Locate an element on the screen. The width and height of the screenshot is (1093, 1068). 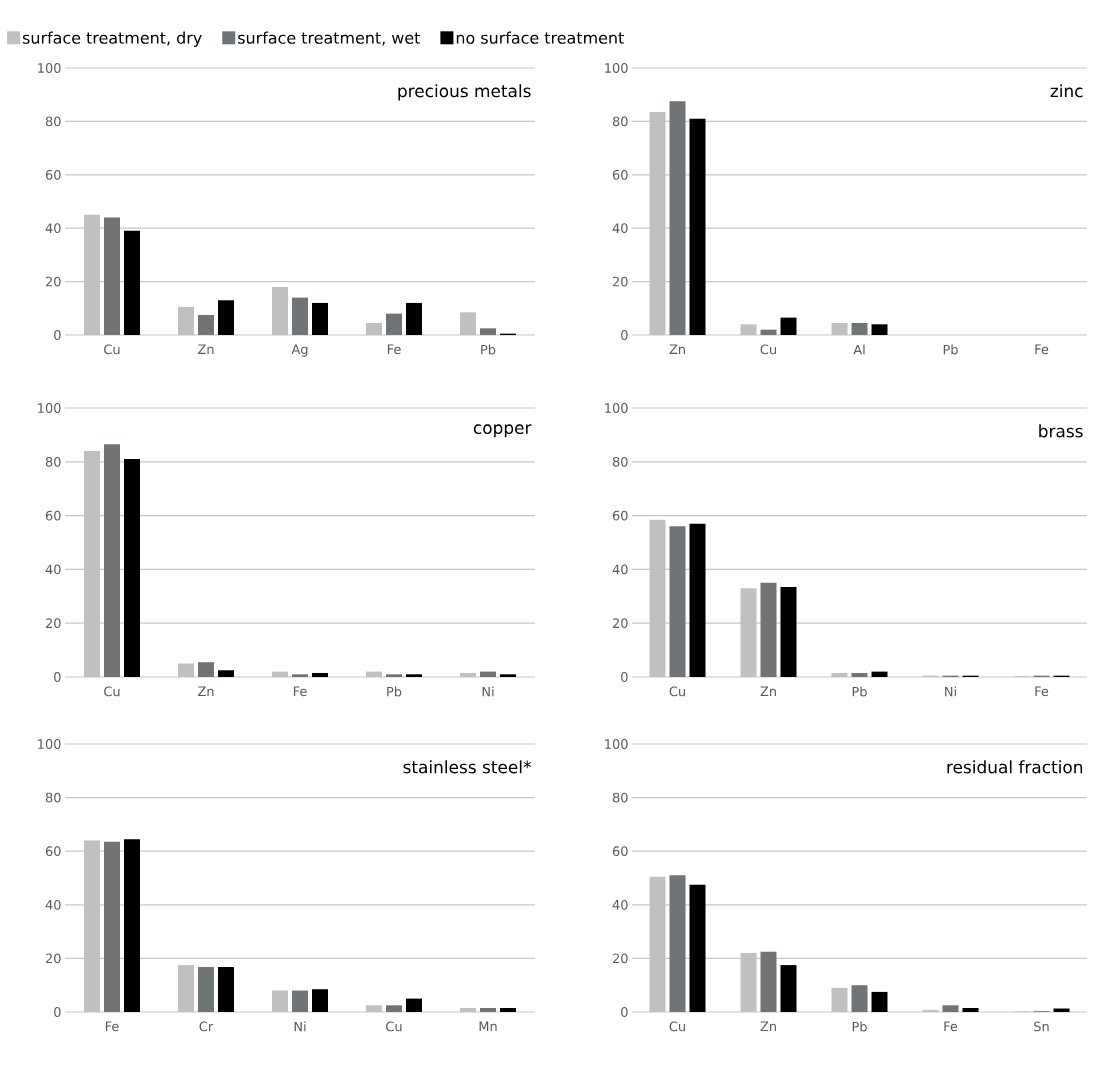
x-tick-label: Cr is located at coordinates (206, 1026).